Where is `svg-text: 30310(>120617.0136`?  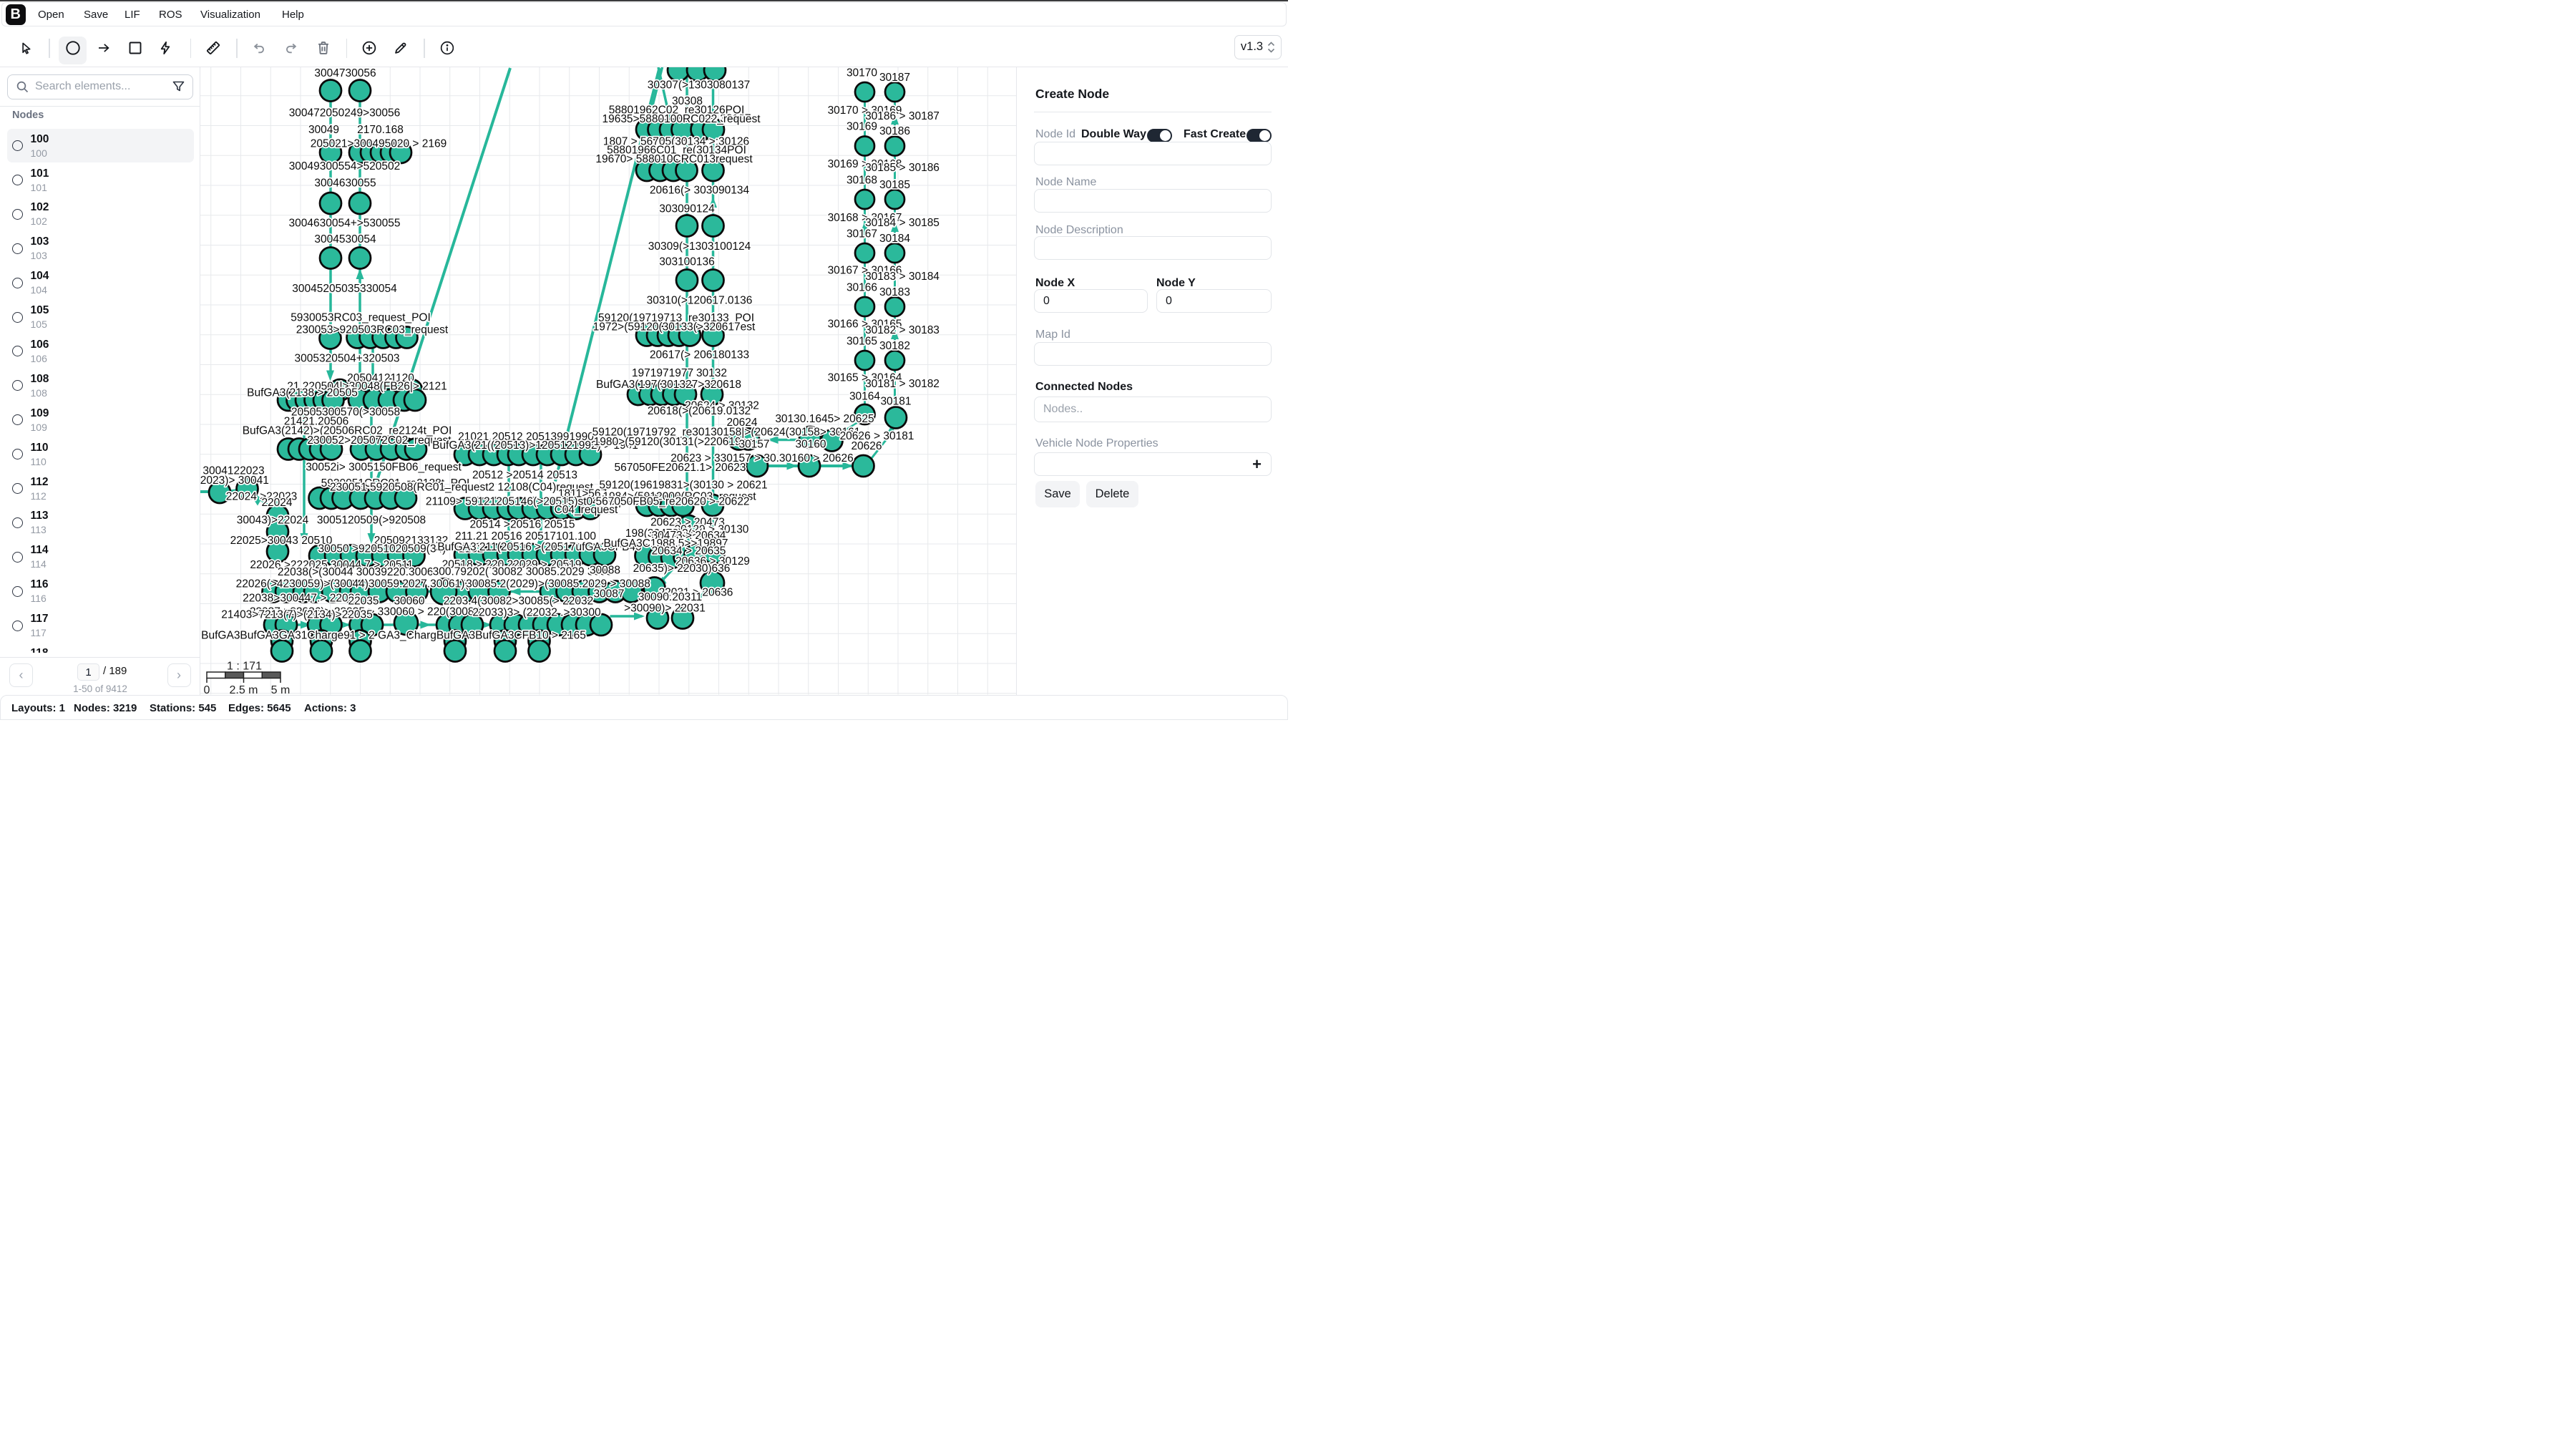
svg-text: 30310(>120617.0136 is located at coordinates (700, 301).